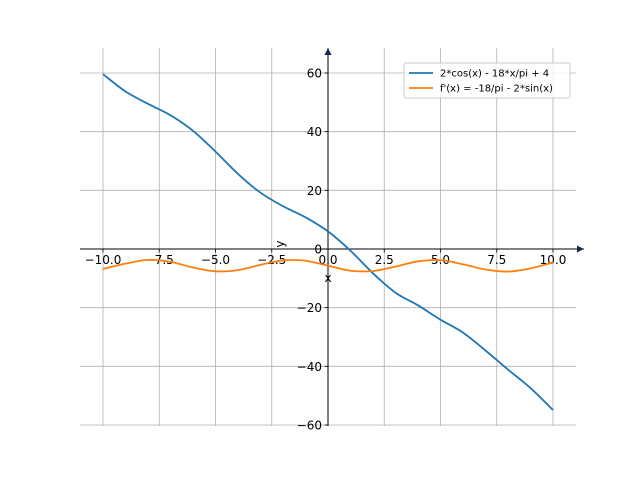  What do you see at coordinates (309, 367) in the screenshot?
I see `y-tick-label: −40` at bounding box center [309, 367].